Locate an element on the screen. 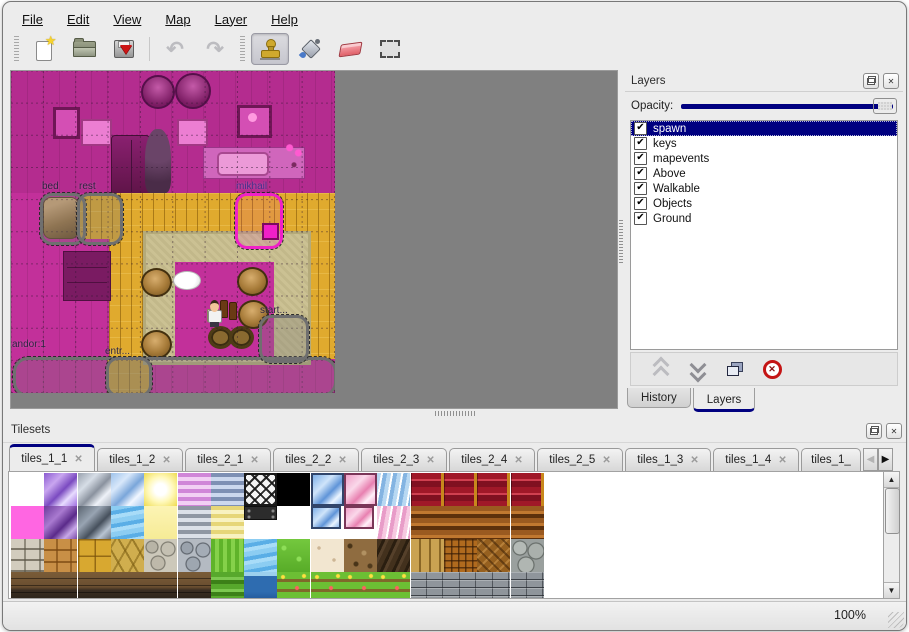 Image resolution: width=909 pixels, height=632 pixels. tile-magenta is located at coordinates (27, 522).